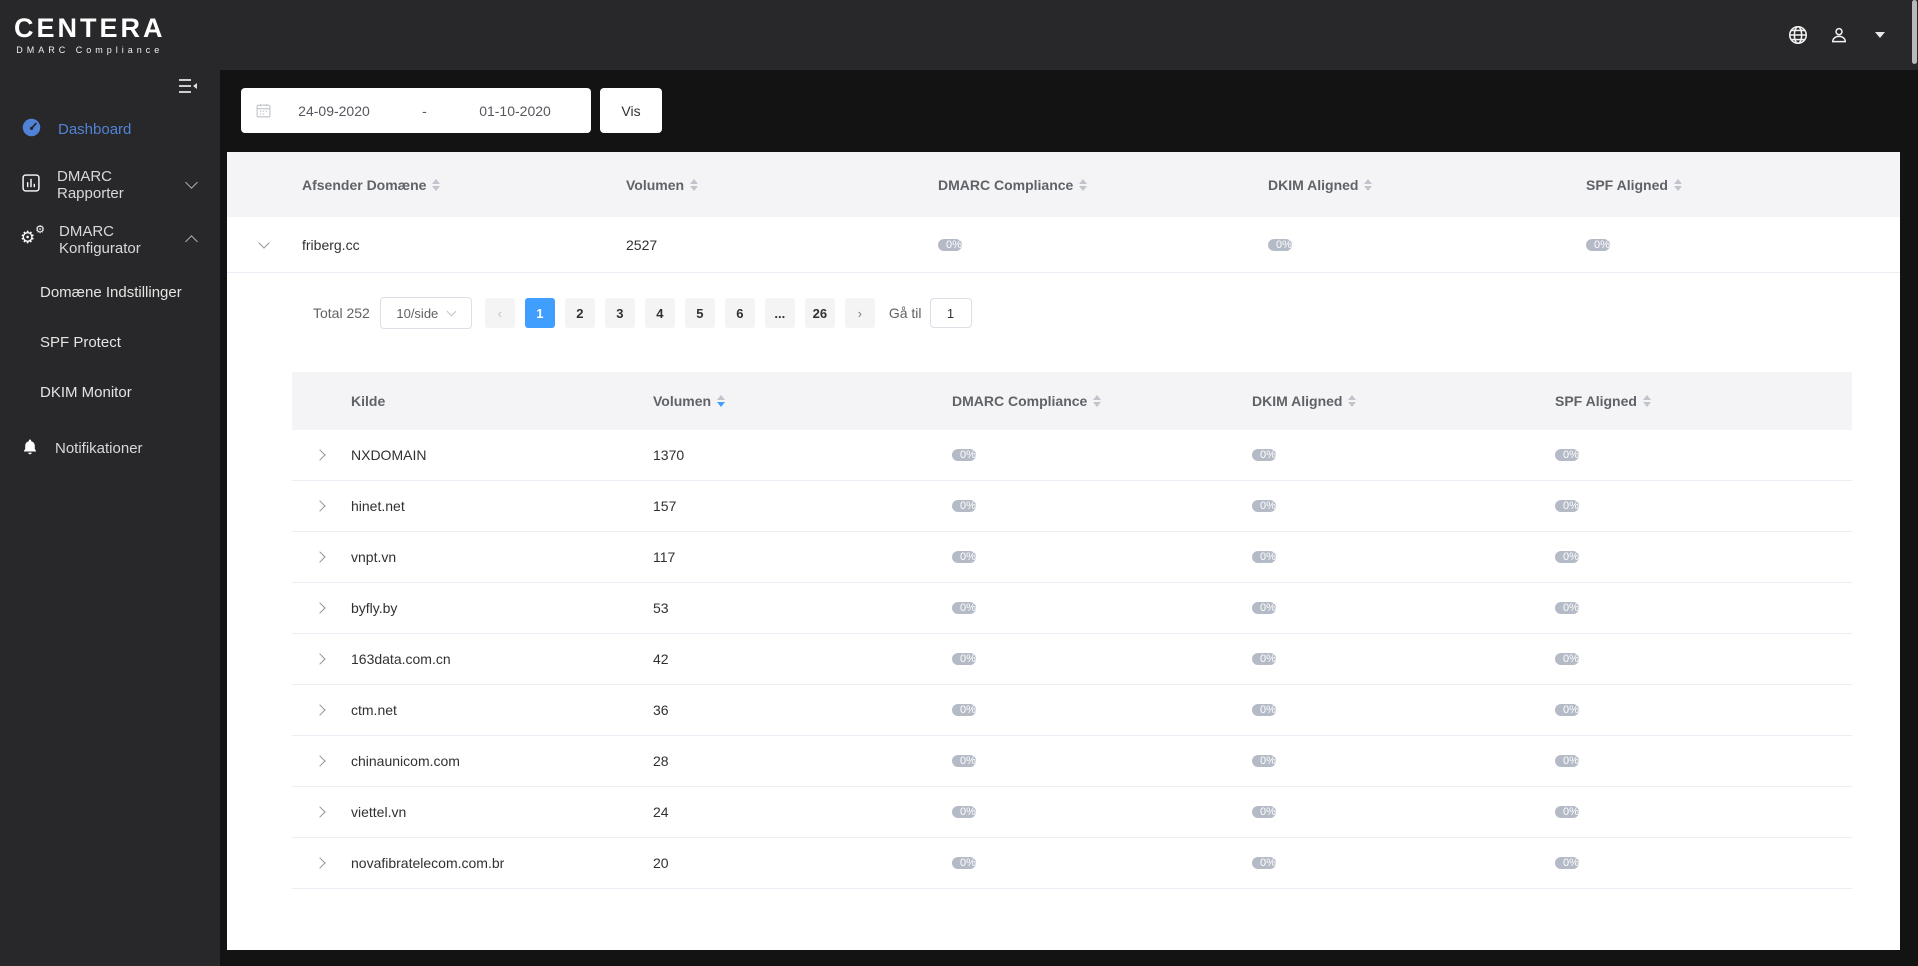  Describe the element at coordinates (1063, 245) in the screenshot. I see `domain-row: friberg.cc 2527 0% 0% 0%` at that location.